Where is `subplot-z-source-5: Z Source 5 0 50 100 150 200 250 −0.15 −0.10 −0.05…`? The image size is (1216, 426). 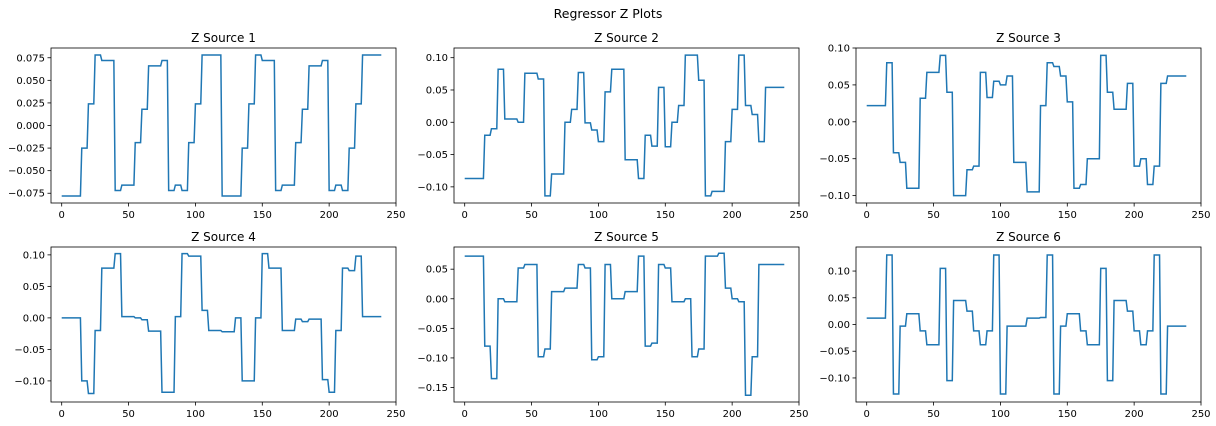
subplot-z-source-5: Z Source 5 0 50 100 150 200 250 −0.15 −0.10 −0.05… is located at coordinates (612, 325).